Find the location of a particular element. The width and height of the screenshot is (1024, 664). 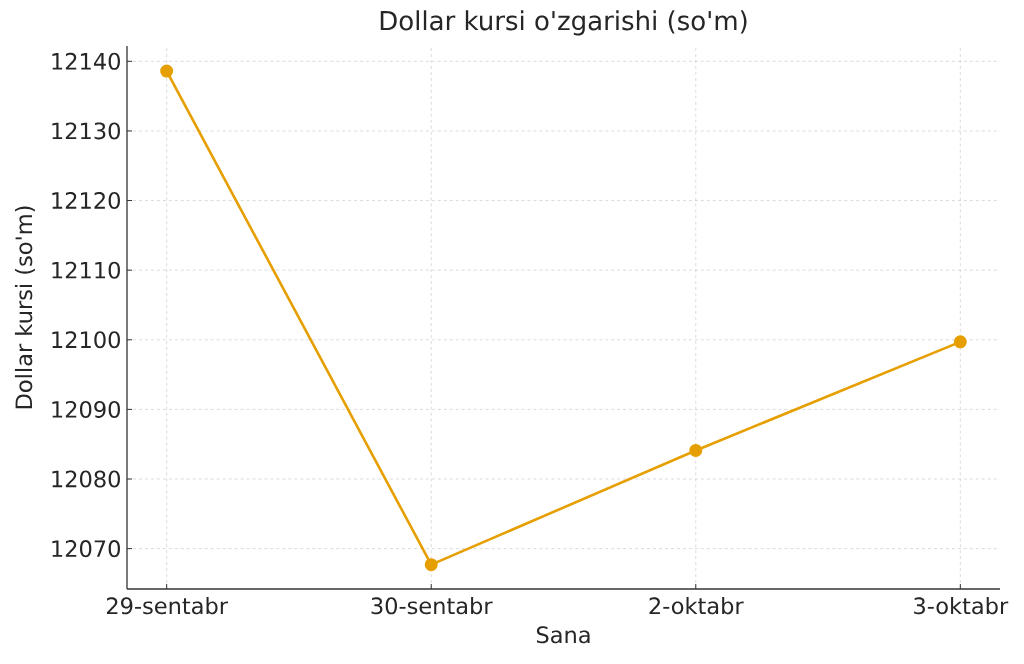

x-tick-label: 30-sentabr is located at coordinates (432, 605).